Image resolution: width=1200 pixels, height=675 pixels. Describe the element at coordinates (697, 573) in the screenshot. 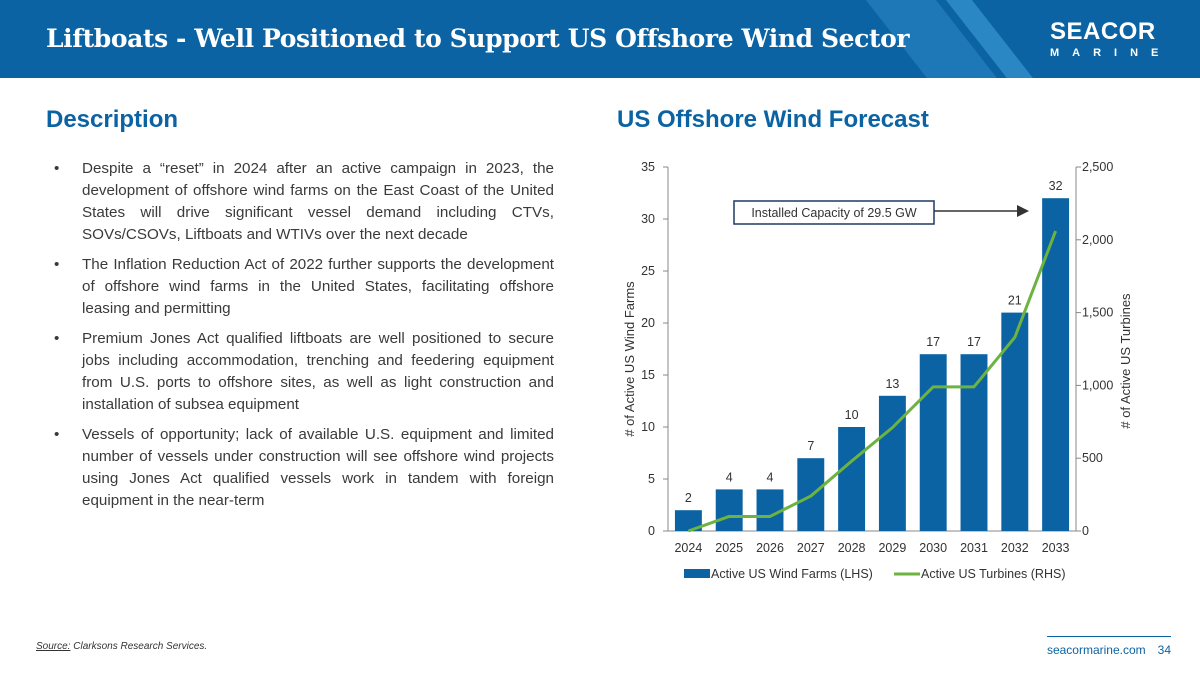

I see `legend-bar-swatch` at that location.